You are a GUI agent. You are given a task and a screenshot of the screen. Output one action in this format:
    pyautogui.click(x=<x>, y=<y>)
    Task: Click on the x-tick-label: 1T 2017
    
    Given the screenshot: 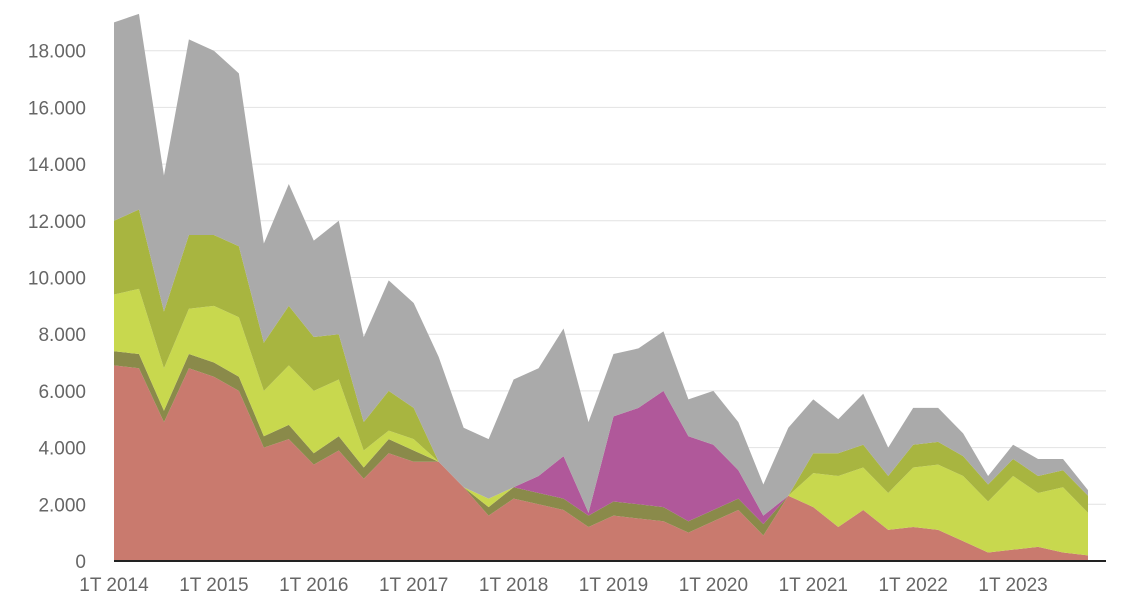 What is the action you would take?
    pyautogui.click(x=413, y=583)
    